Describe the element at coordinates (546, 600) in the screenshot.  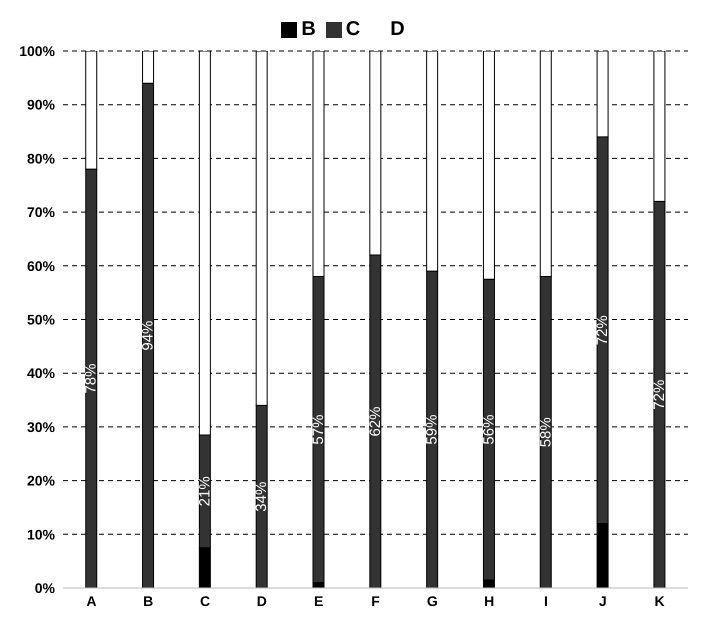
I see `x-tick-label: I` at that location.